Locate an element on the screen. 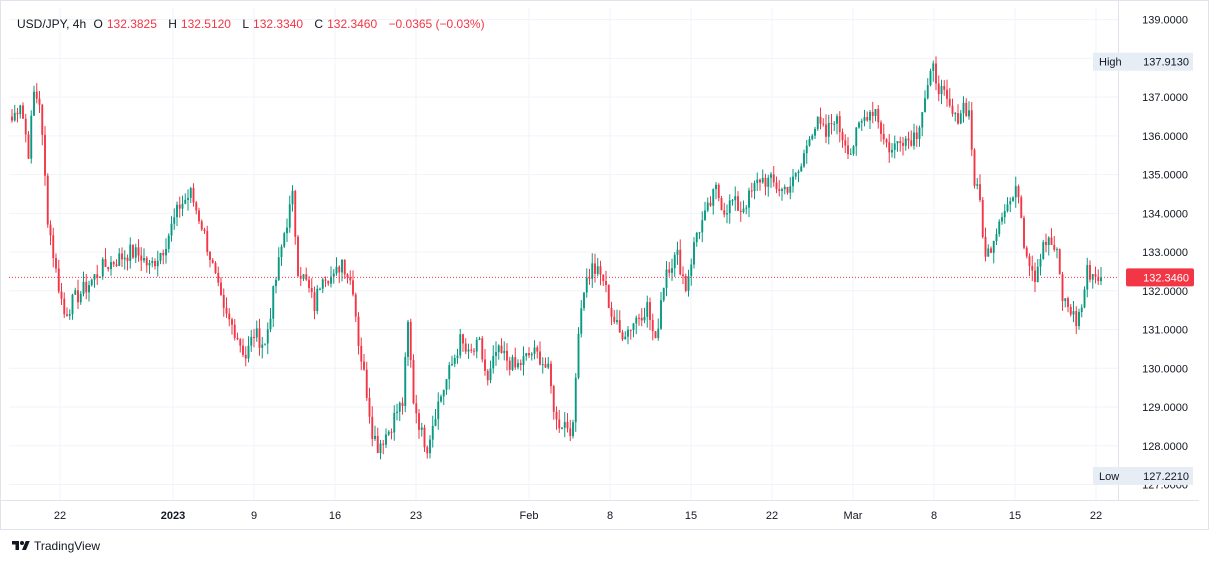 This screenshot has width=1209, height=564. high-marker-value: 137.9130 is located at coordinates (1166, 63).